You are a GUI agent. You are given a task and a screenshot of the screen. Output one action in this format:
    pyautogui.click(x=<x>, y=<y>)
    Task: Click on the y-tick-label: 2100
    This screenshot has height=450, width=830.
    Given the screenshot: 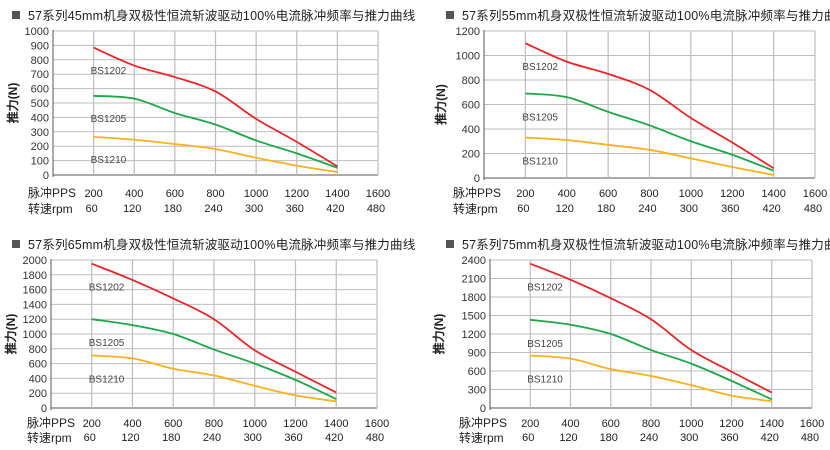 What is the action you would take?
    pyautogui.click(x=474, y=280)
    